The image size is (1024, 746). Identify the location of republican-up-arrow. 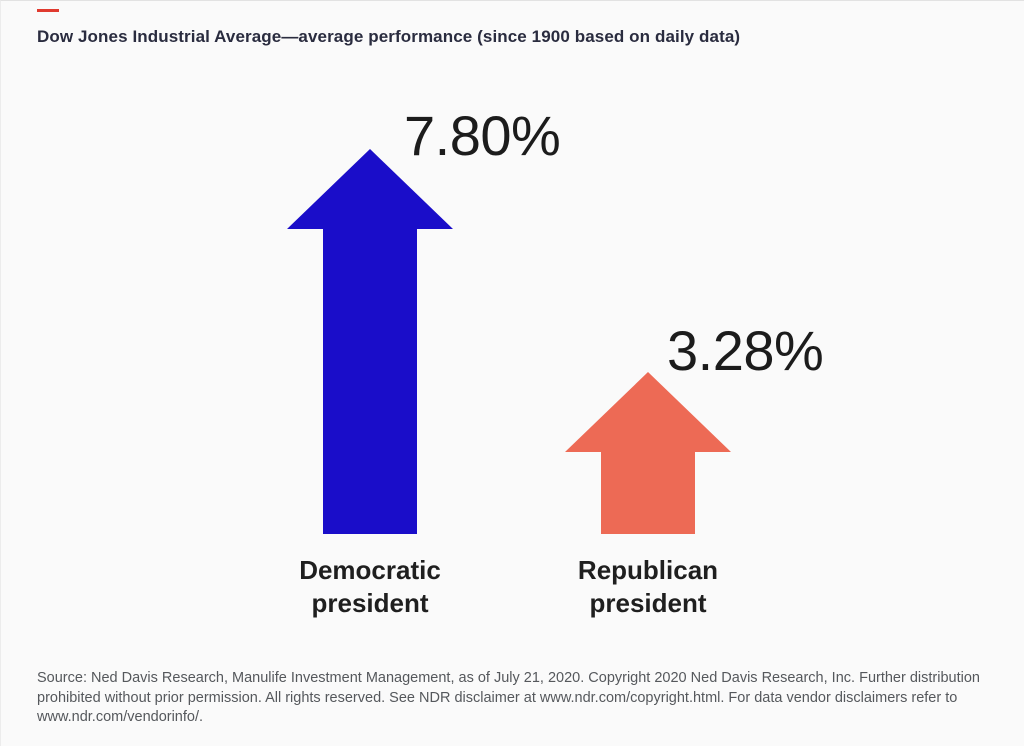
(648, 453).